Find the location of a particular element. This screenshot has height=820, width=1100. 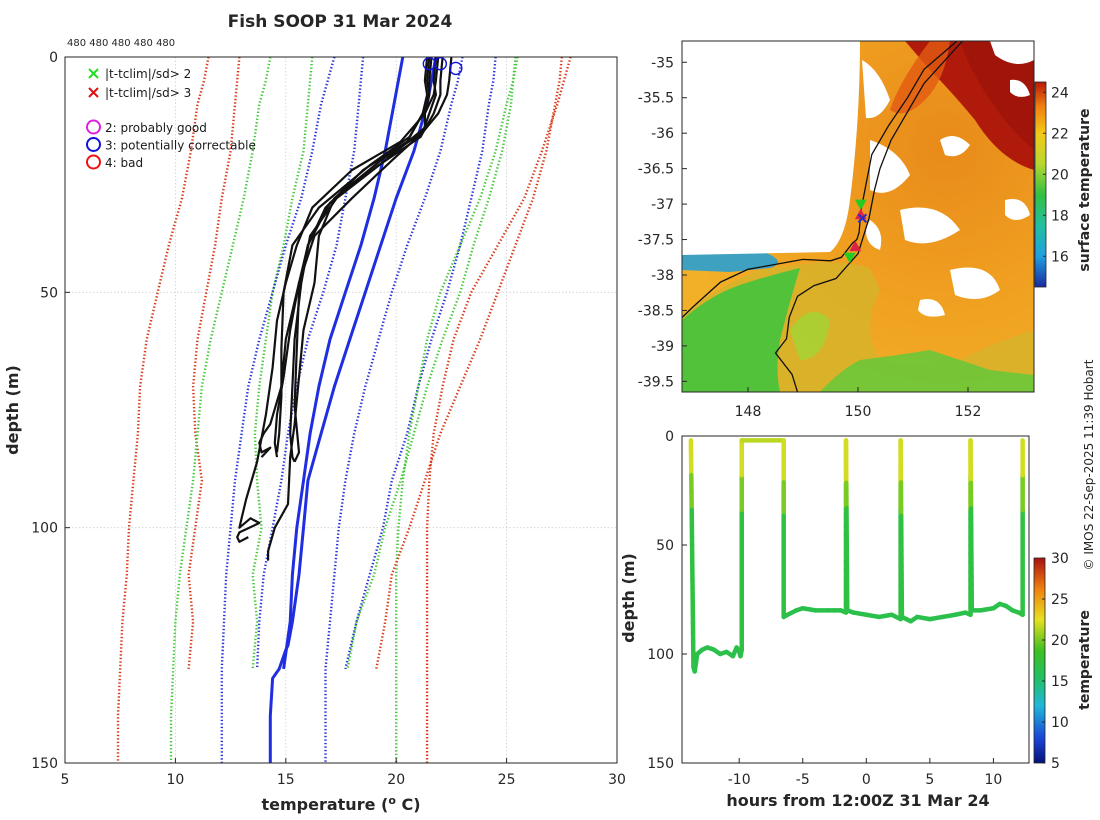

temperature-colorbar-ticks: 5 10 15 20 25 30 is located at coordinates (1055, 661).